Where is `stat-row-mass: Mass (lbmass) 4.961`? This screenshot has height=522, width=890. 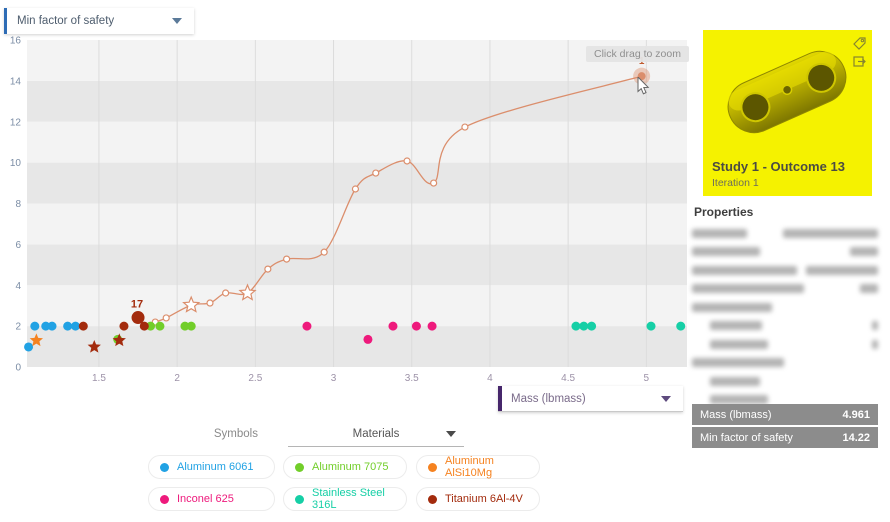 stat-row-mass: Mass (lbmass) 4.961 is located at coordinates (785, 414).